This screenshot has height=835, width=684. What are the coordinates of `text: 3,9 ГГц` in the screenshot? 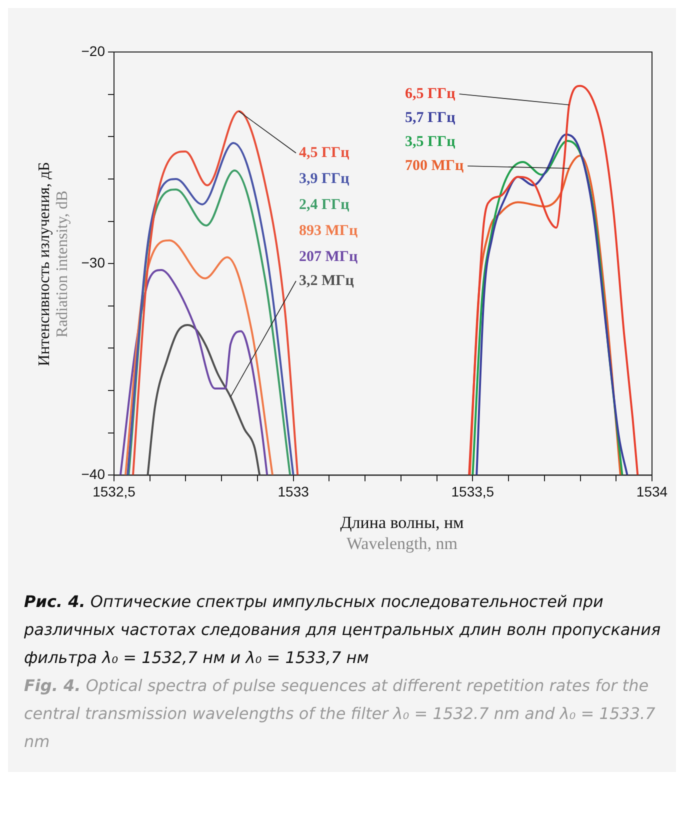 It's located at (324, 178).